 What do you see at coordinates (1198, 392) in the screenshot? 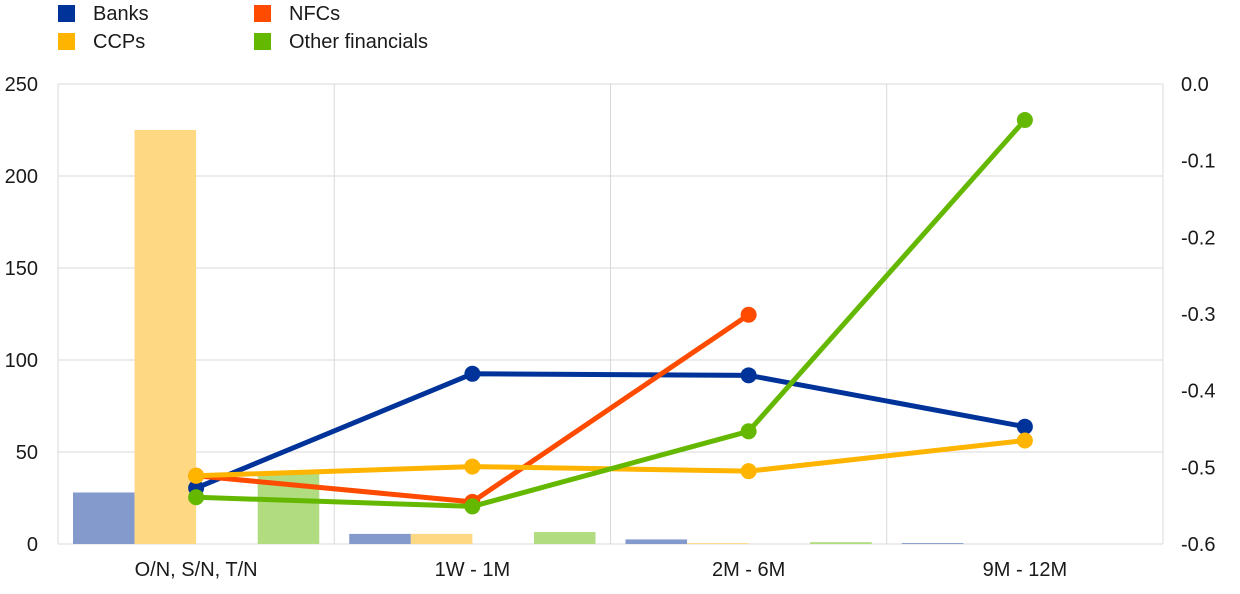
I see `y2-tick-label: -0.4` at bounding box center [1198, 392].